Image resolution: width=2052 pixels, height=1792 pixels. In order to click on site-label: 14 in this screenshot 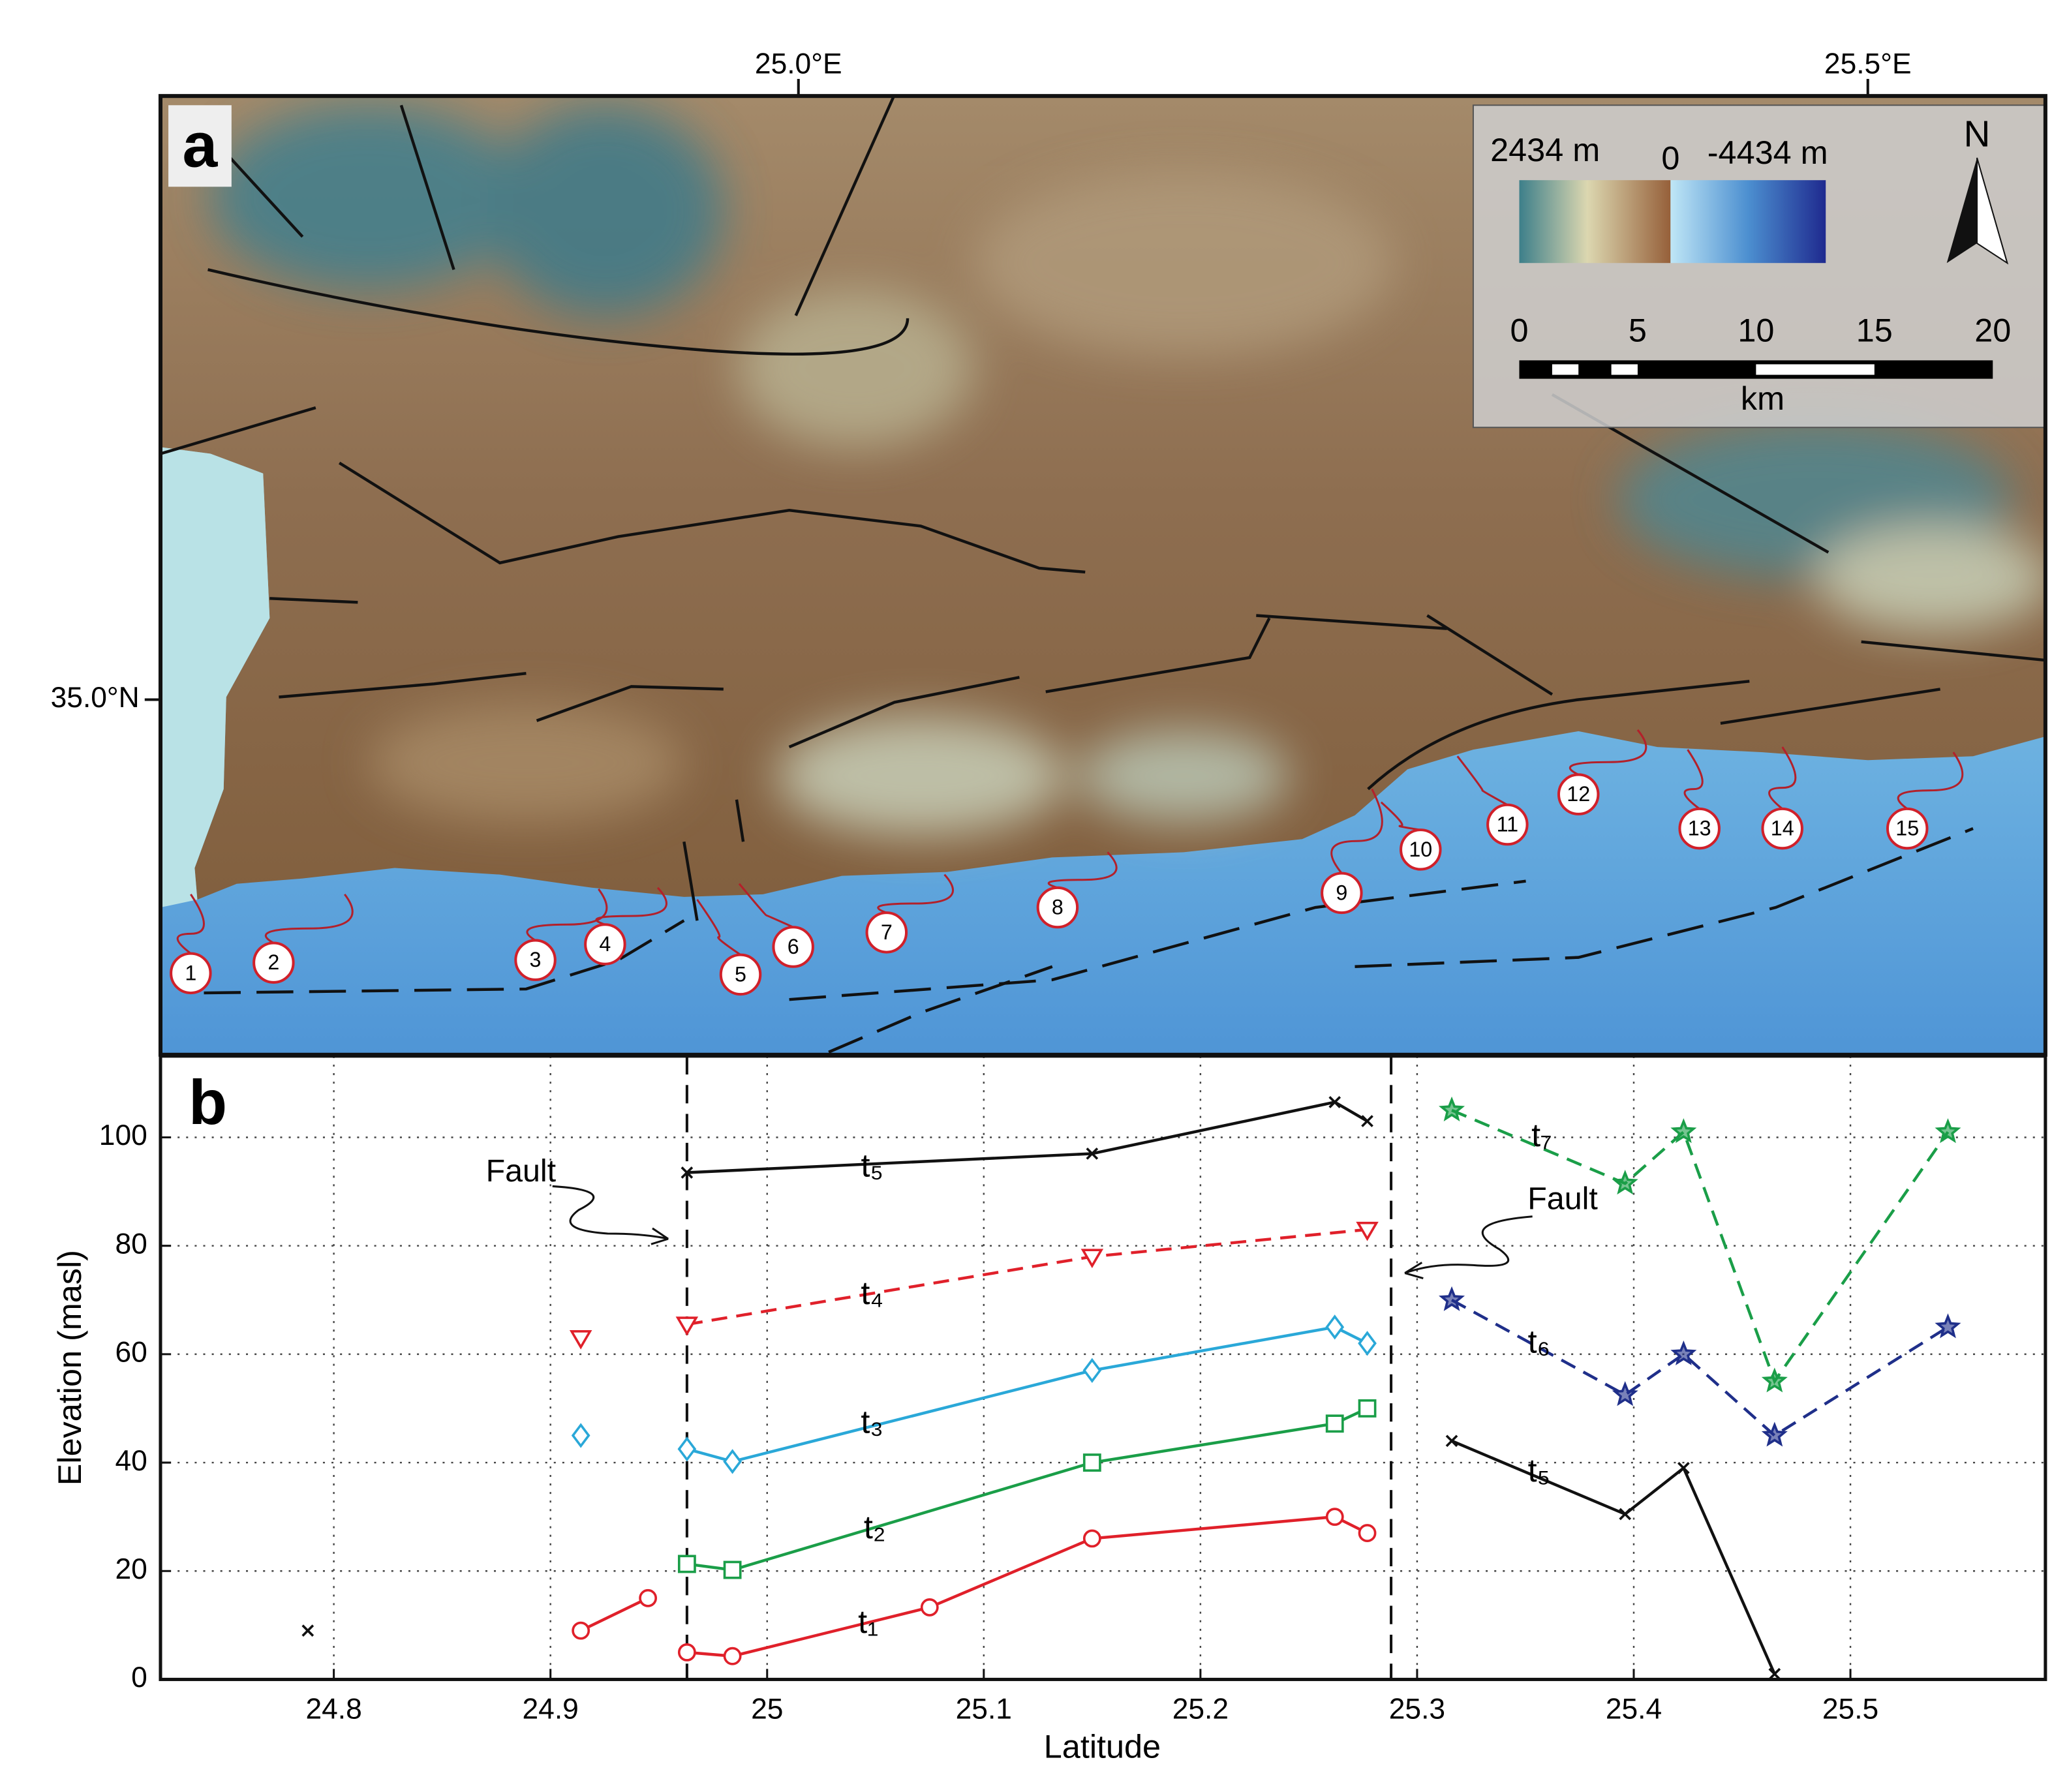, I will do `click(1782, 828)`.